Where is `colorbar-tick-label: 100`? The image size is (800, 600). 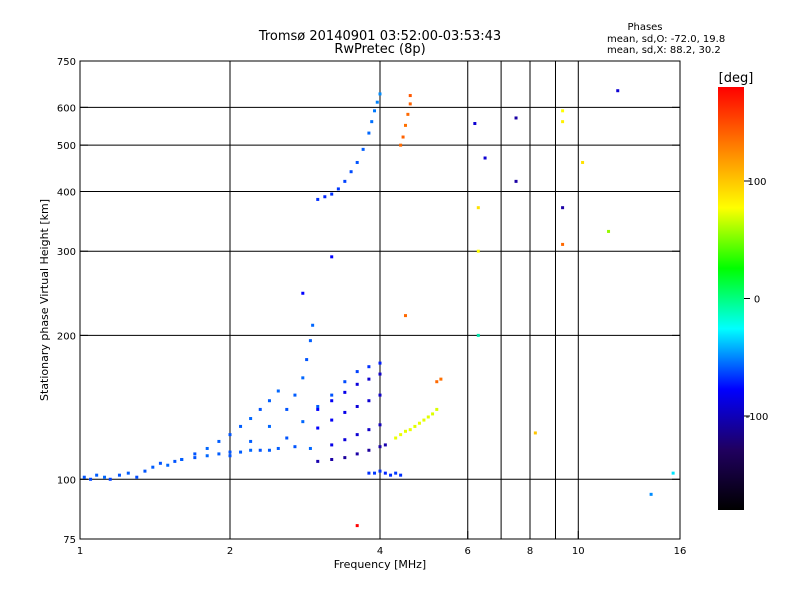 colorbar-tick-label: 100 is located at coordinates (756, 182).